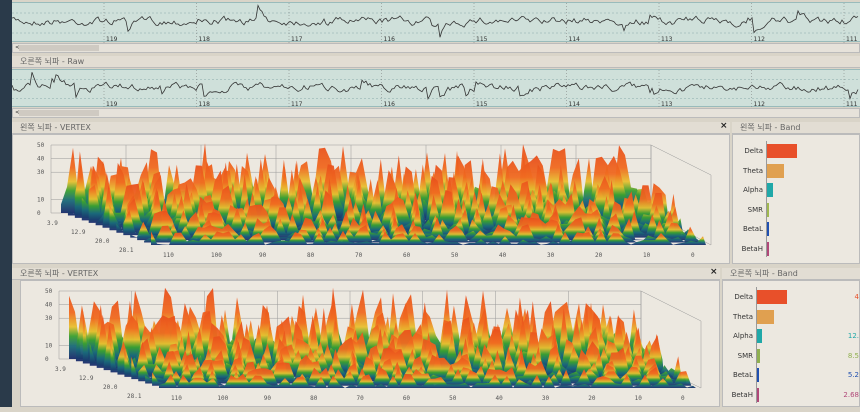 The image size is (860, 412). What do you see at coordinates (435, 22) in the screenshot?
I see `raw-waveform-left: 119 118 117 116 115 114 113 112 111` at bounding box center [435, 22].